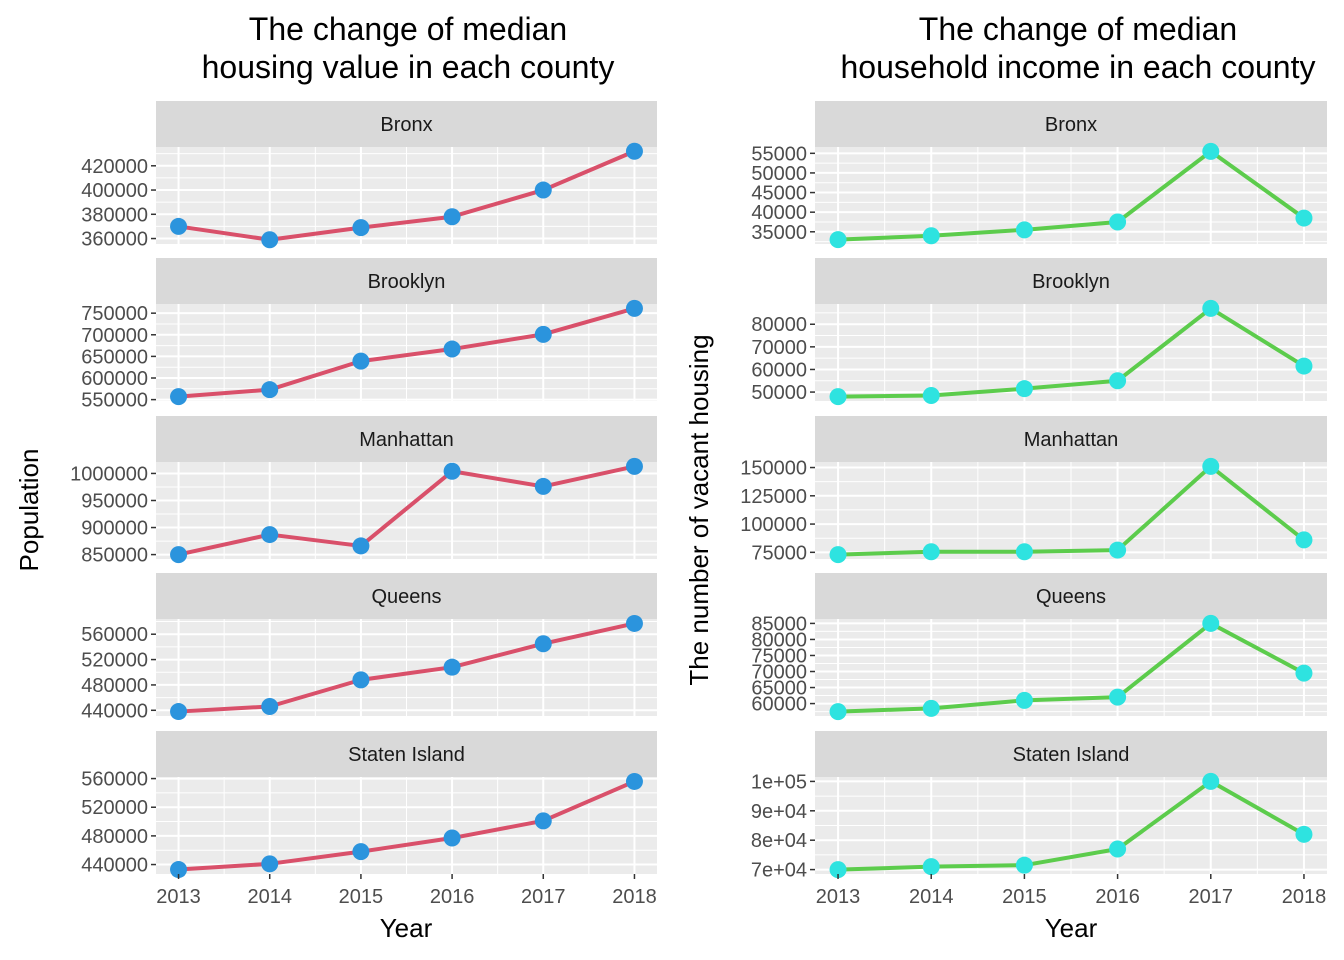 This screenshot has height=960, width=1344. I want to click on y-tick-label: 50000, so click(779, 393).